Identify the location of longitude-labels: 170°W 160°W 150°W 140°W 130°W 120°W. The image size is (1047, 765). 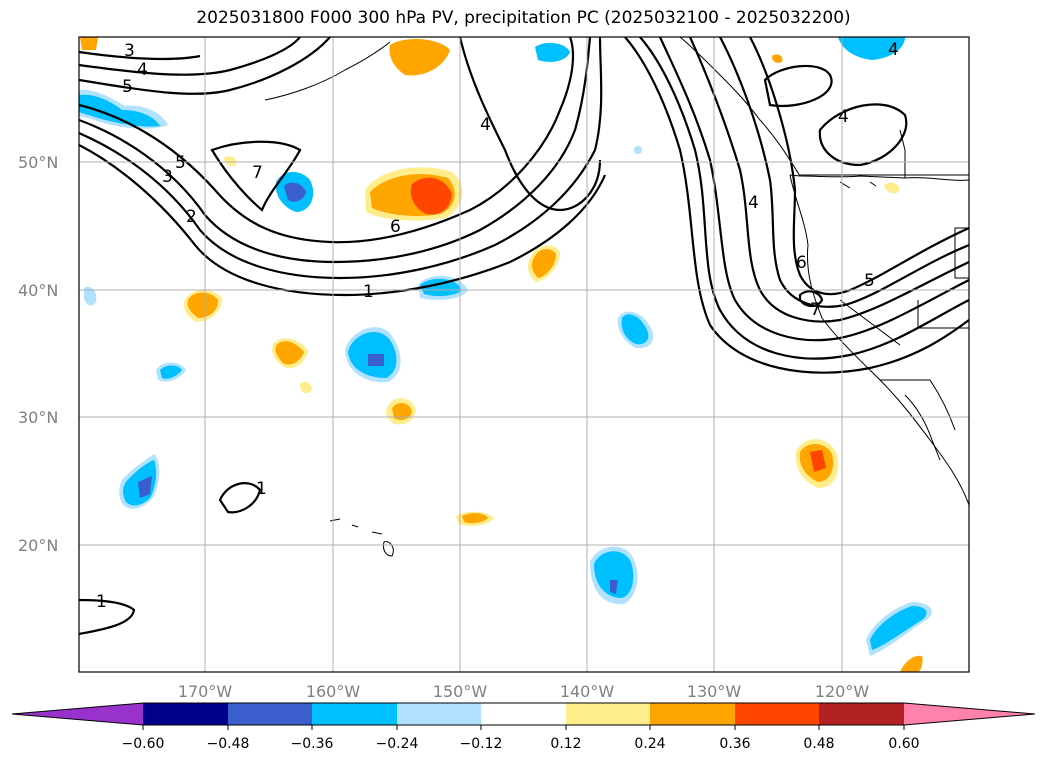
(524, 691).